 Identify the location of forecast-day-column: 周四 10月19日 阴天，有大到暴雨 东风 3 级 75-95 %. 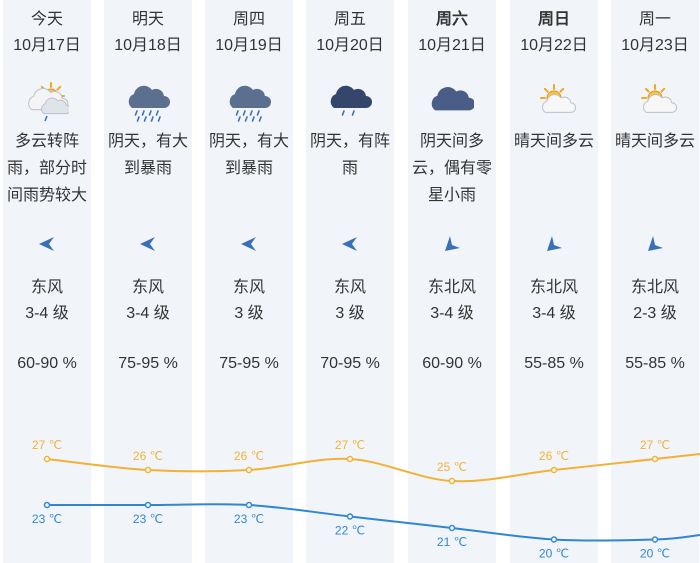
(249, 281).